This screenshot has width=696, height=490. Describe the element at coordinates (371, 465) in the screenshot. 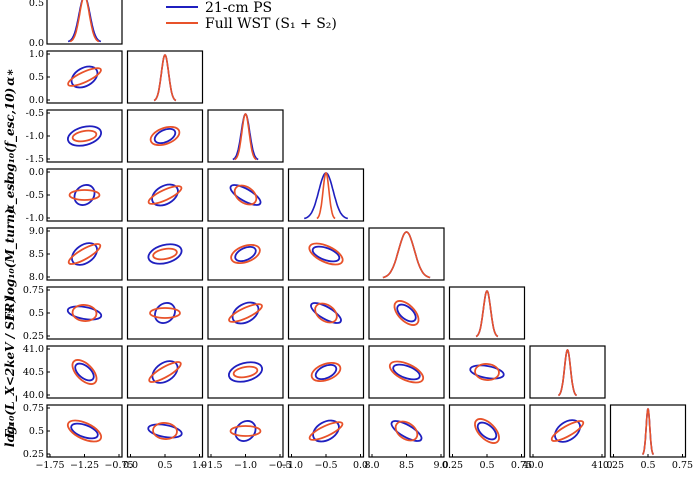

I see `x-tick-label: 8.0` at that location.